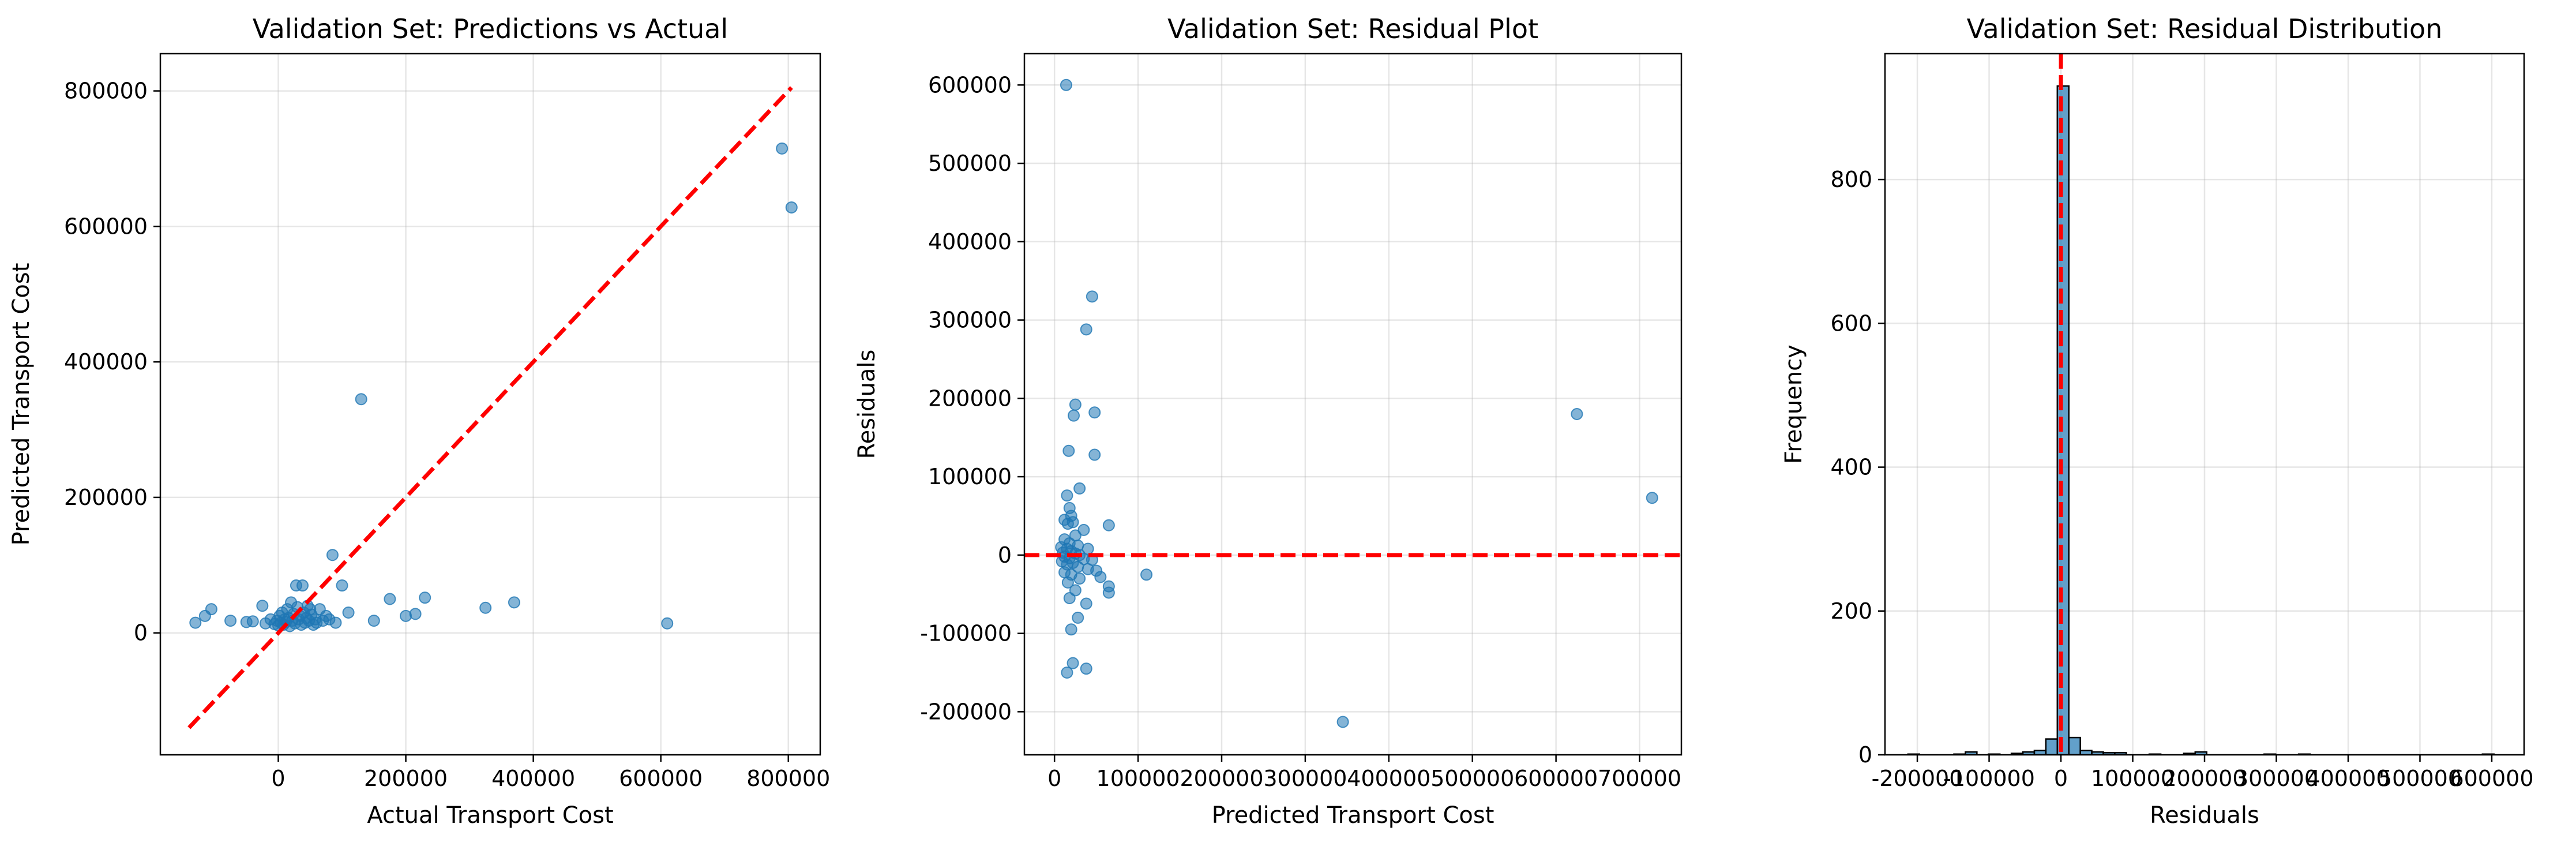 Image resolution: width=2576 pixels, height=846 pixels. Describe the element at coordinates (1851, 323) in the screenshot. I see `y-tick-label: 600` at that location.